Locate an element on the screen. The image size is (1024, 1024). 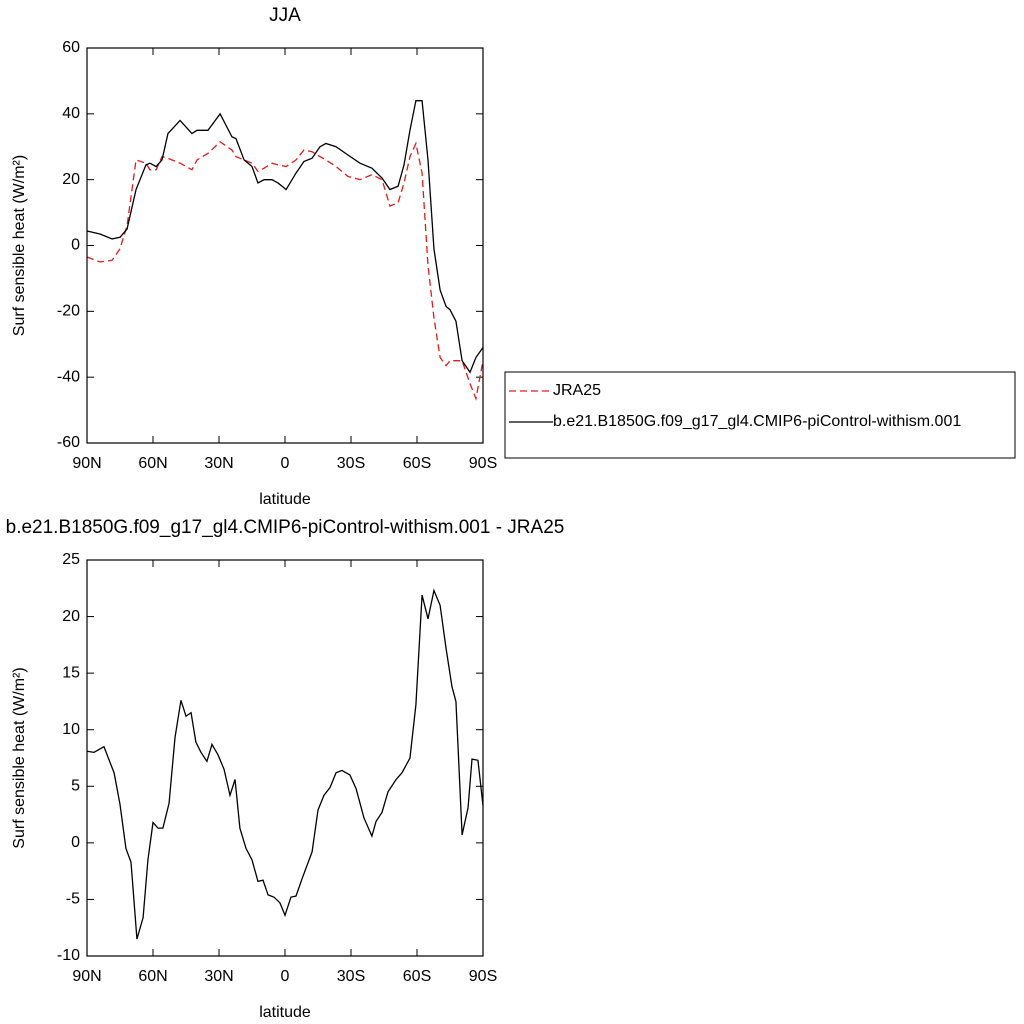
legend-label: JRA25 is located at coordinates (577, 390).